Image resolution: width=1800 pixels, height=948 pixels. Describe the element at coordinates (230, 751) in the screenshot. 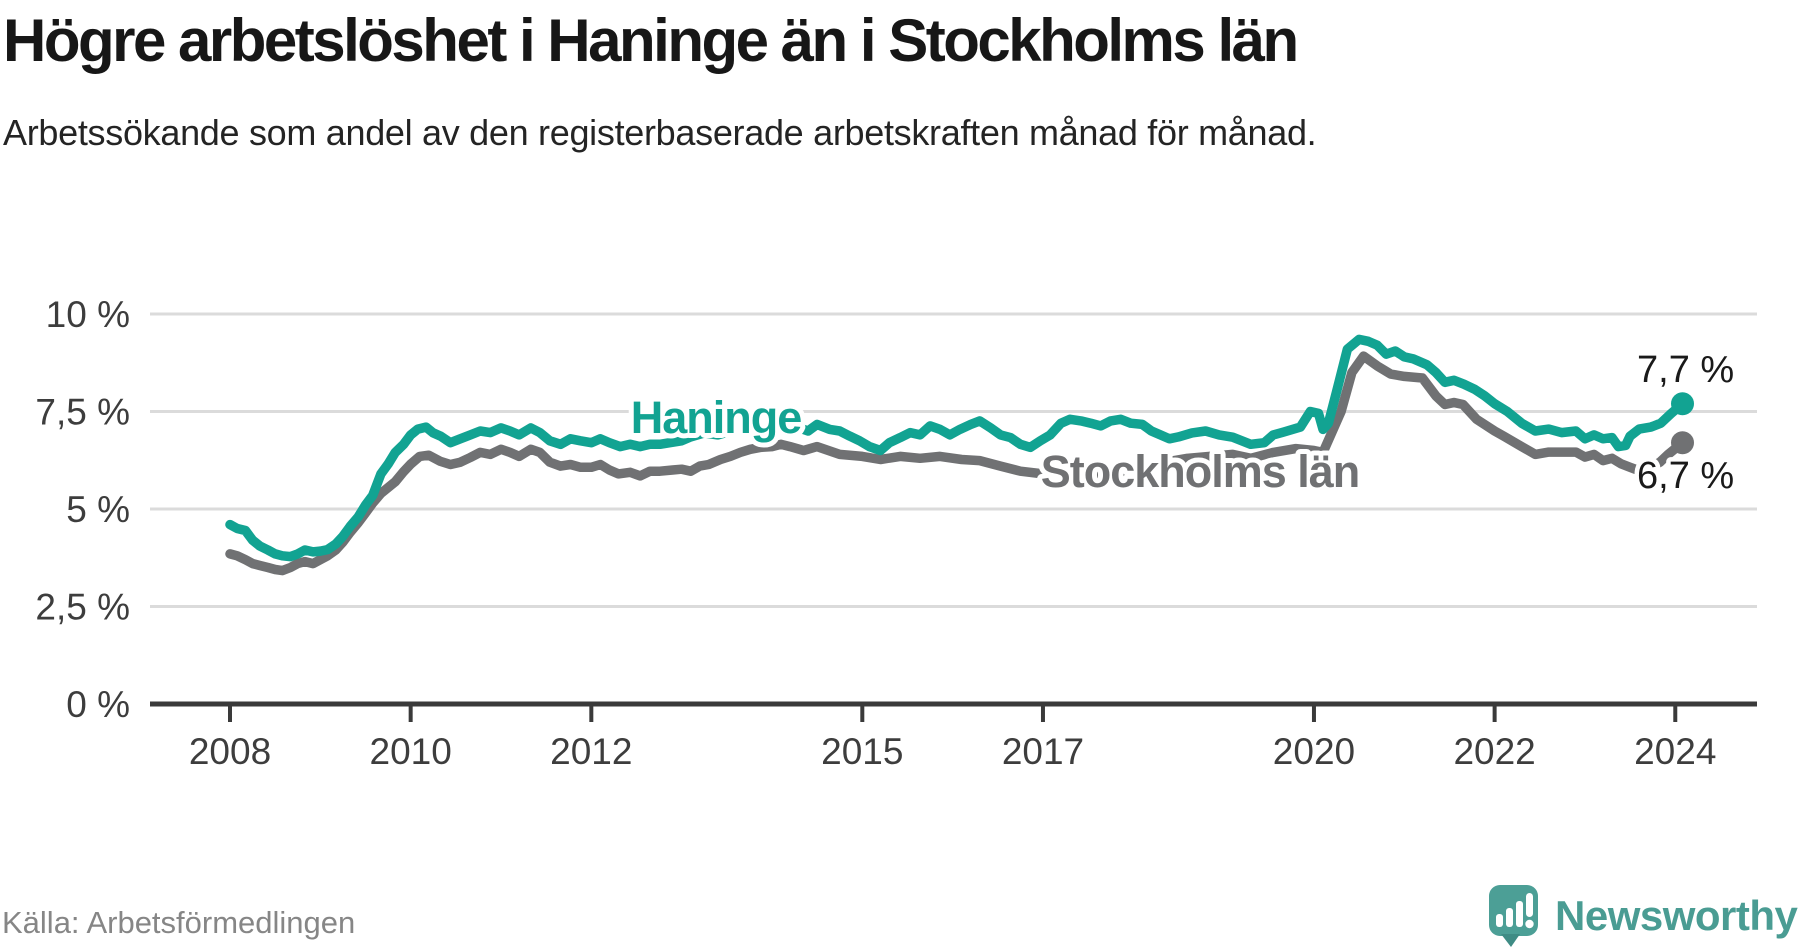

I see `x-tick-label: 2008` at that location.